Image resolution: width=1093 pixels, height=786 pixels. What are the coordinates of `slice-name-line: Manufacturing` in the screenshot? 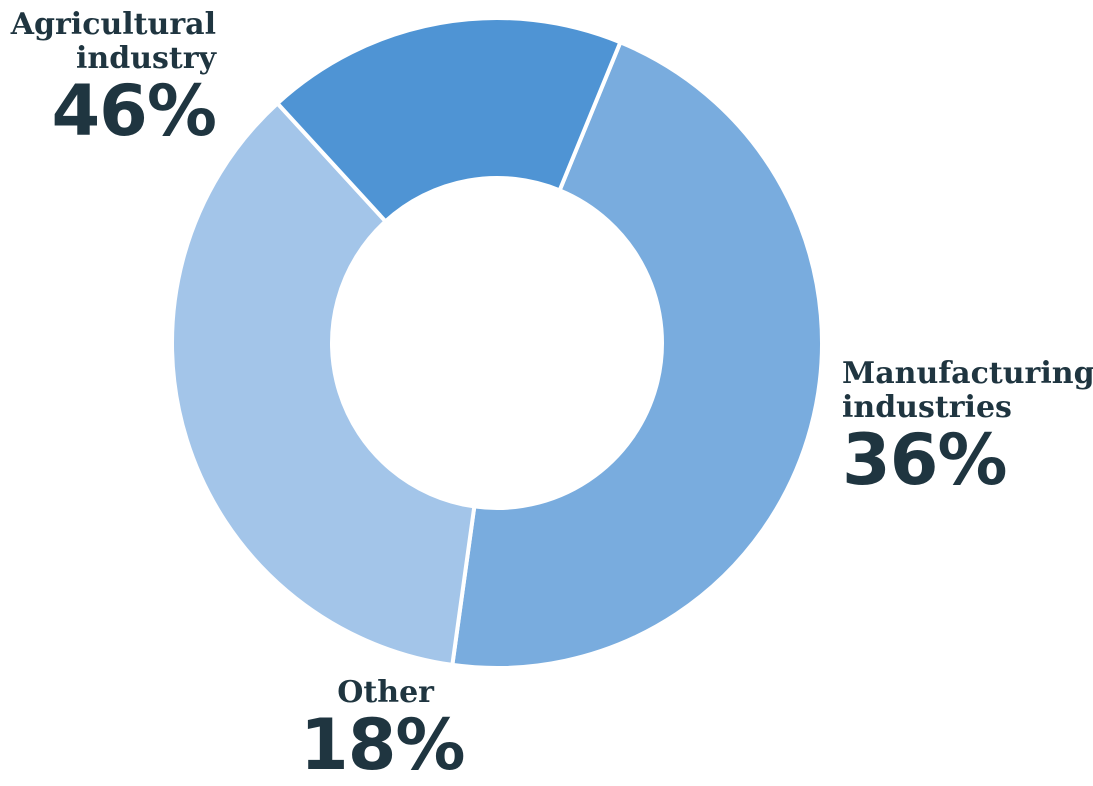 It's located at (967, 373).